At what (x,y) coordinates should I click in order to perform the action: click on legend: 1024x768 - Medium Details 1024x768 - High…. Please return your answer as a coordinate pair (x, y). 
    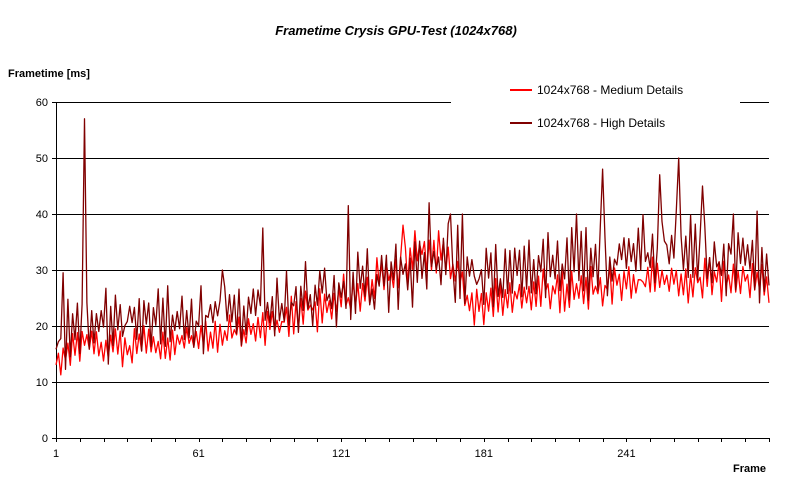
    Looking at the image, I should click on (596, 106).